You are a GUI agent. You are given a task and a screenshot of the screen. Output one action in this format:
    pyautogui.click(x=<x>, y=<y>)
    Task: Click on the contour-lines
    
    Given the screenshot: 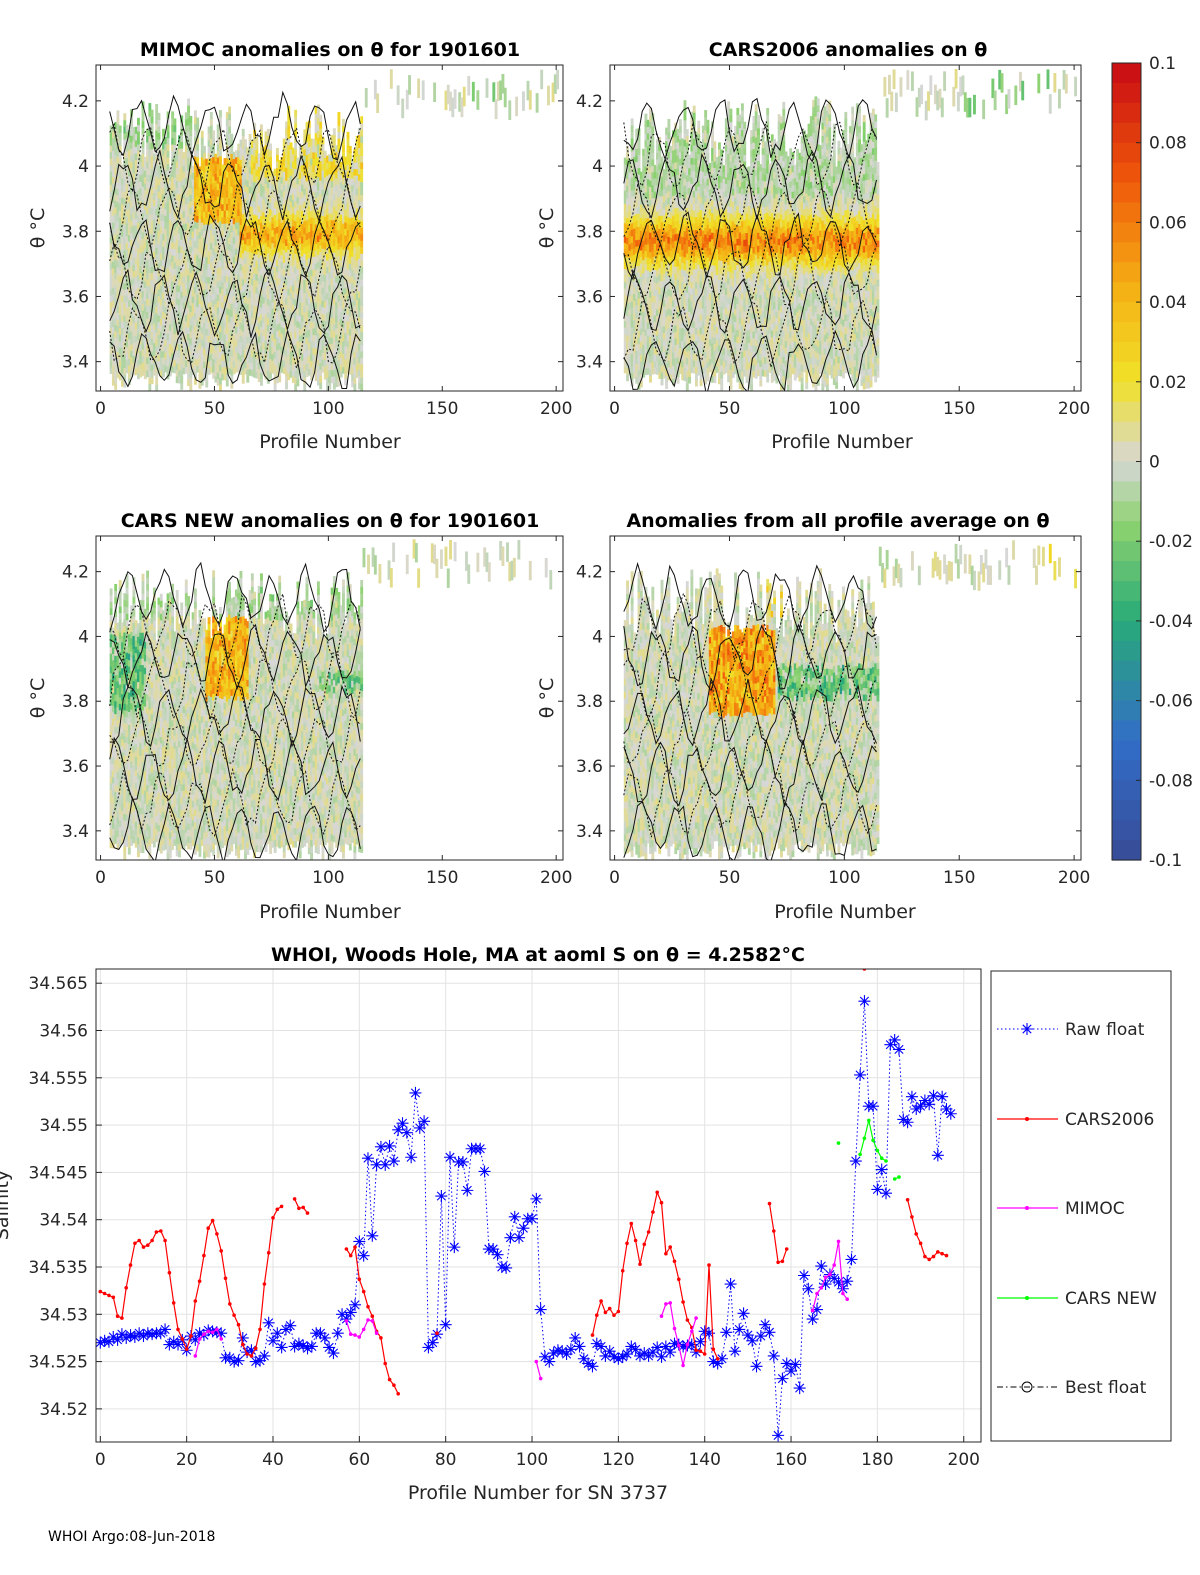 What is the action you would take?
    pyautogui.click(x=235, y=239)
    